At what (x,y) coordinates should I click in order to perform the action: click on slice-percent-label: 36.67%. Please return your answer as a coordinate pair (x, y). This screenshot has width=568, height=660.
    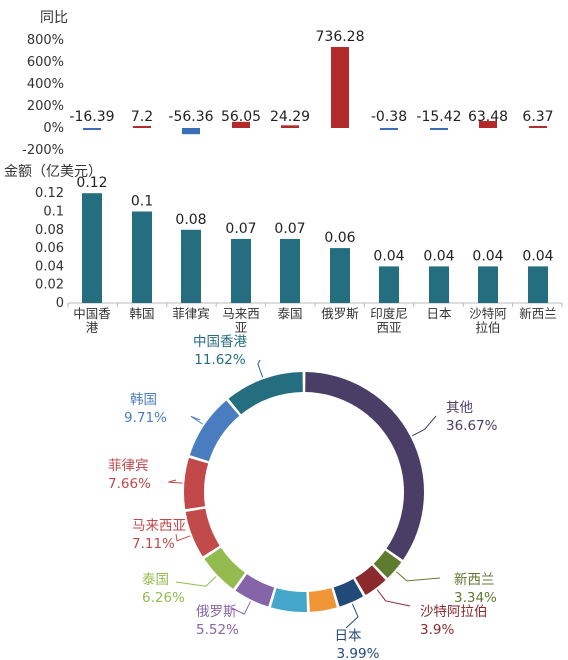
    Looking at the image, I should click on (472, 426).